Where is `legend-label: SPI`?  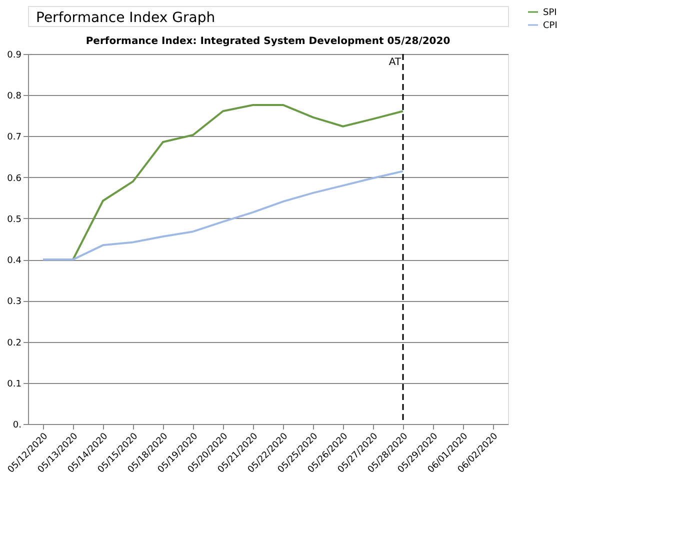
legend-label: SPI is located at coordinates (550, 13).